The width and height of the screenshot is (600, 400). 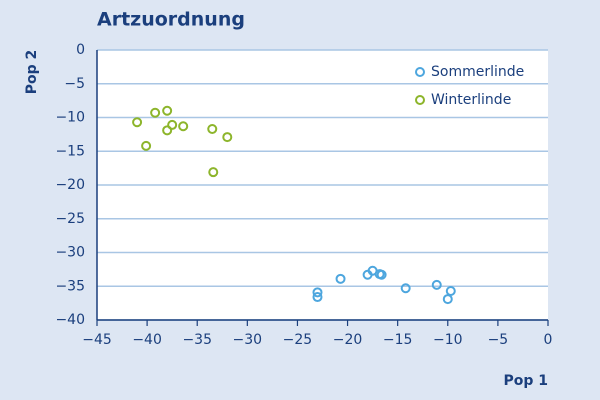 What do you see at coordinates (171, 20) in the screenshot?
I see `chart-title: Artzuordnung` at bounding box center [171, 20].